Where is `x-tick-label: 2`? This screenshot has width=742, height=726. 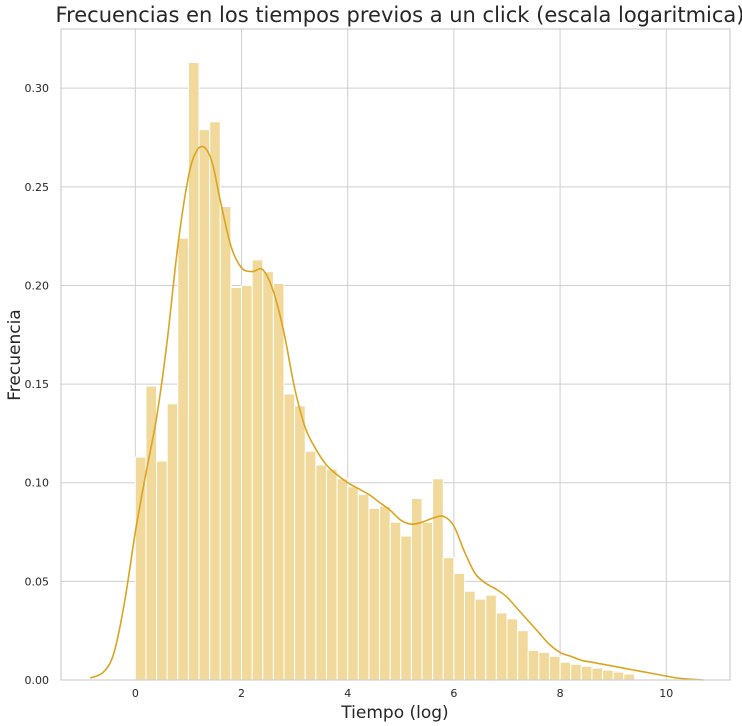 x-tick-label: 2 is located at coordinates (241, 693).